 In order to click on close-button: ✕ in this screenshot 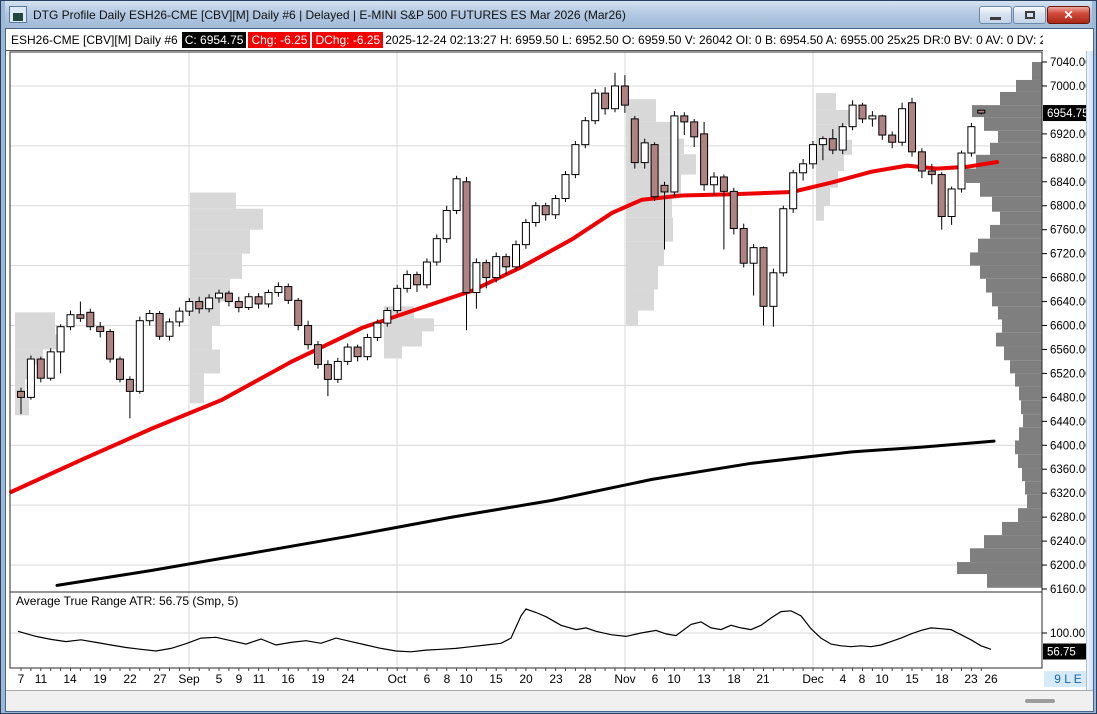, I will do `click(1068, 14)`.